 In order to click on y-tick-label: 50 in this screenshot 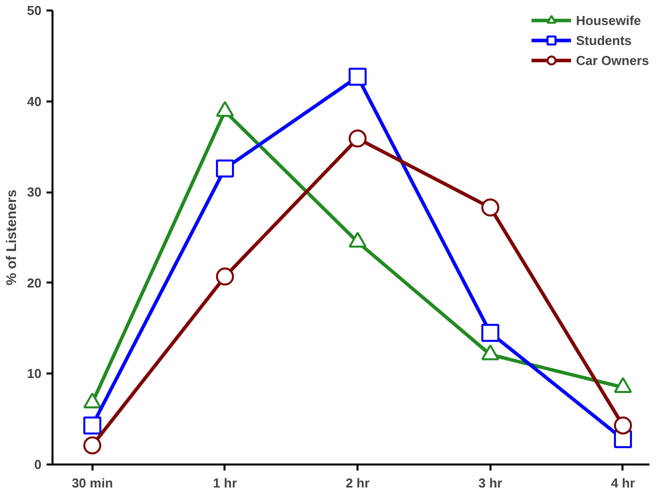, I will do `click(34, 10)`.